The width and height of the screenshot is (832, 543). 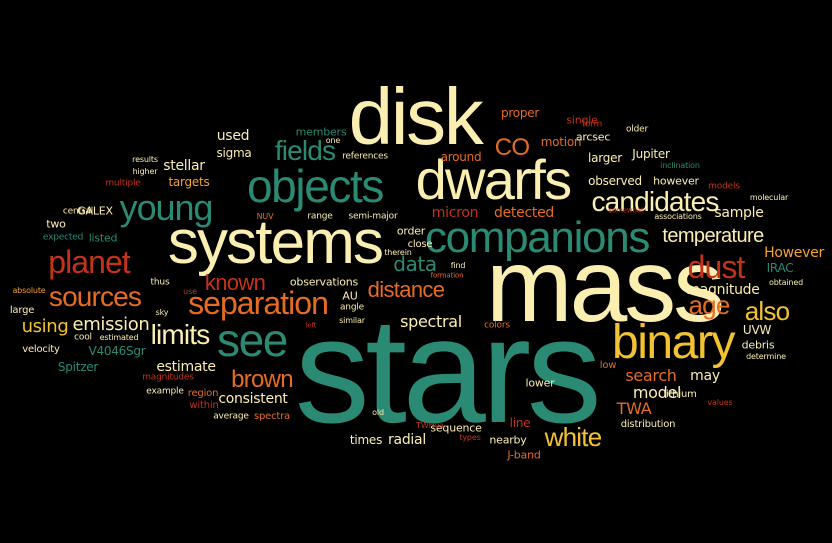 I want to click on word-sky: sky, so click(x=162, y=312).